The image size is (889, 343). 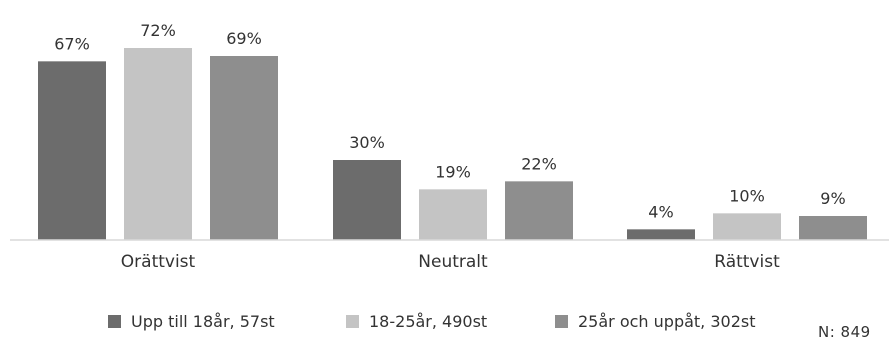 I want to click on legend-item-2: 18-25år, 490st, so click(x=416, y=321).